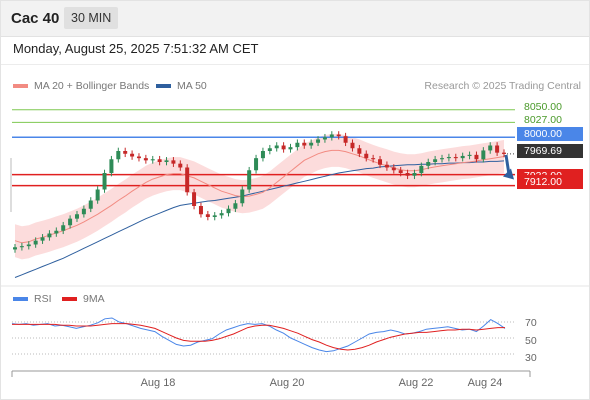  Describe the element at coordinates (531, 358) in the screenshot. I see `rsi-level-30: 30` at that location.